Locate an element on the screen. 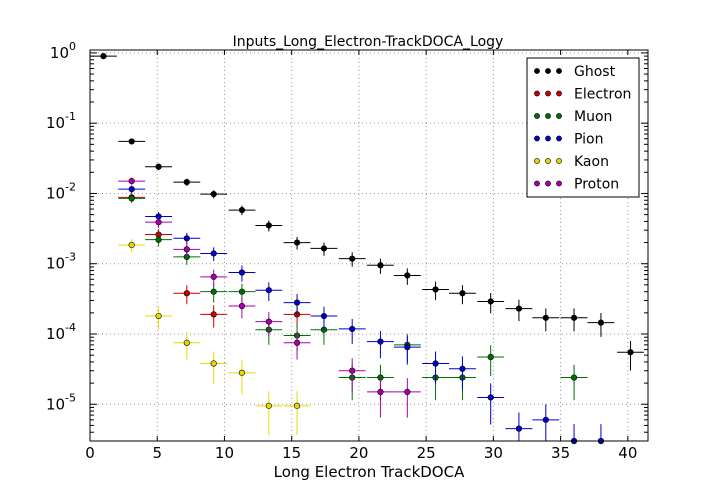  x-tick-label: 20 is located at coordinates (358, 453).